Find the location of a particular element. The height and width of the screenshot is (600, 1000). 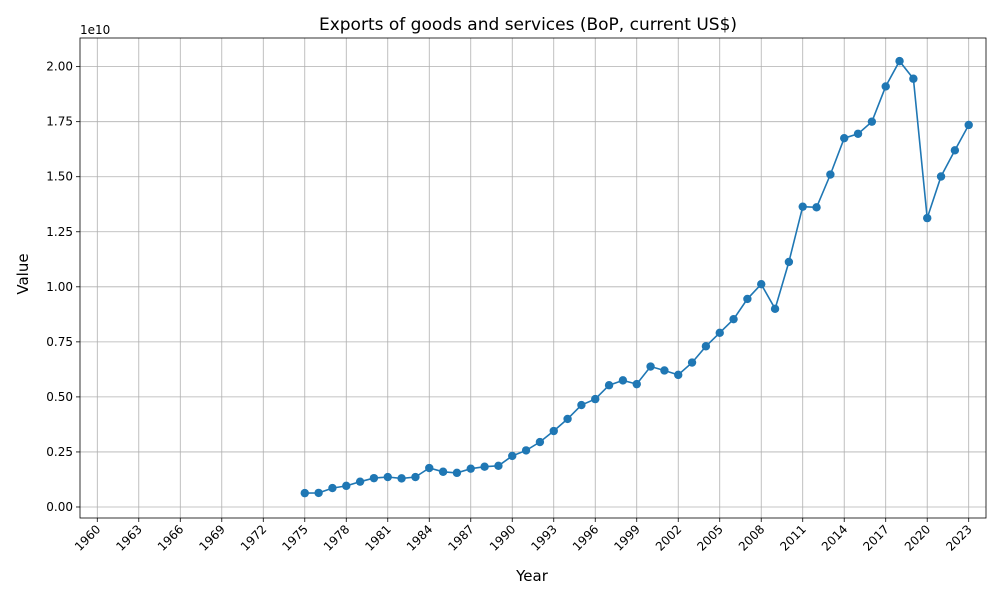

x-tick-label: 1987 is located at coordinates (460, 537).